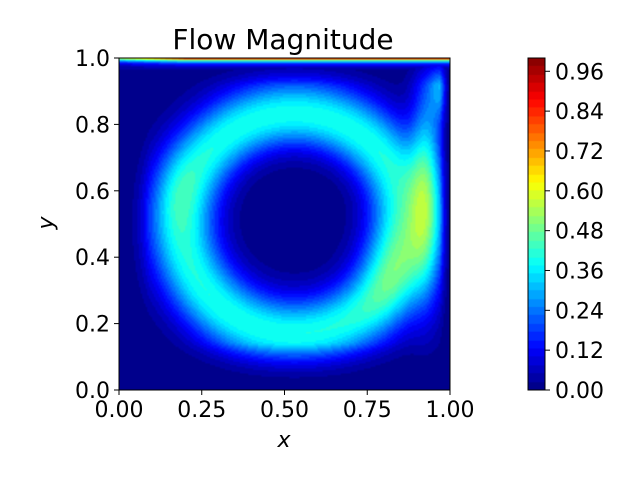  Describe the element at coordinates (283, 440) in the screenshot. I see `x-axis-label: x` at that location.